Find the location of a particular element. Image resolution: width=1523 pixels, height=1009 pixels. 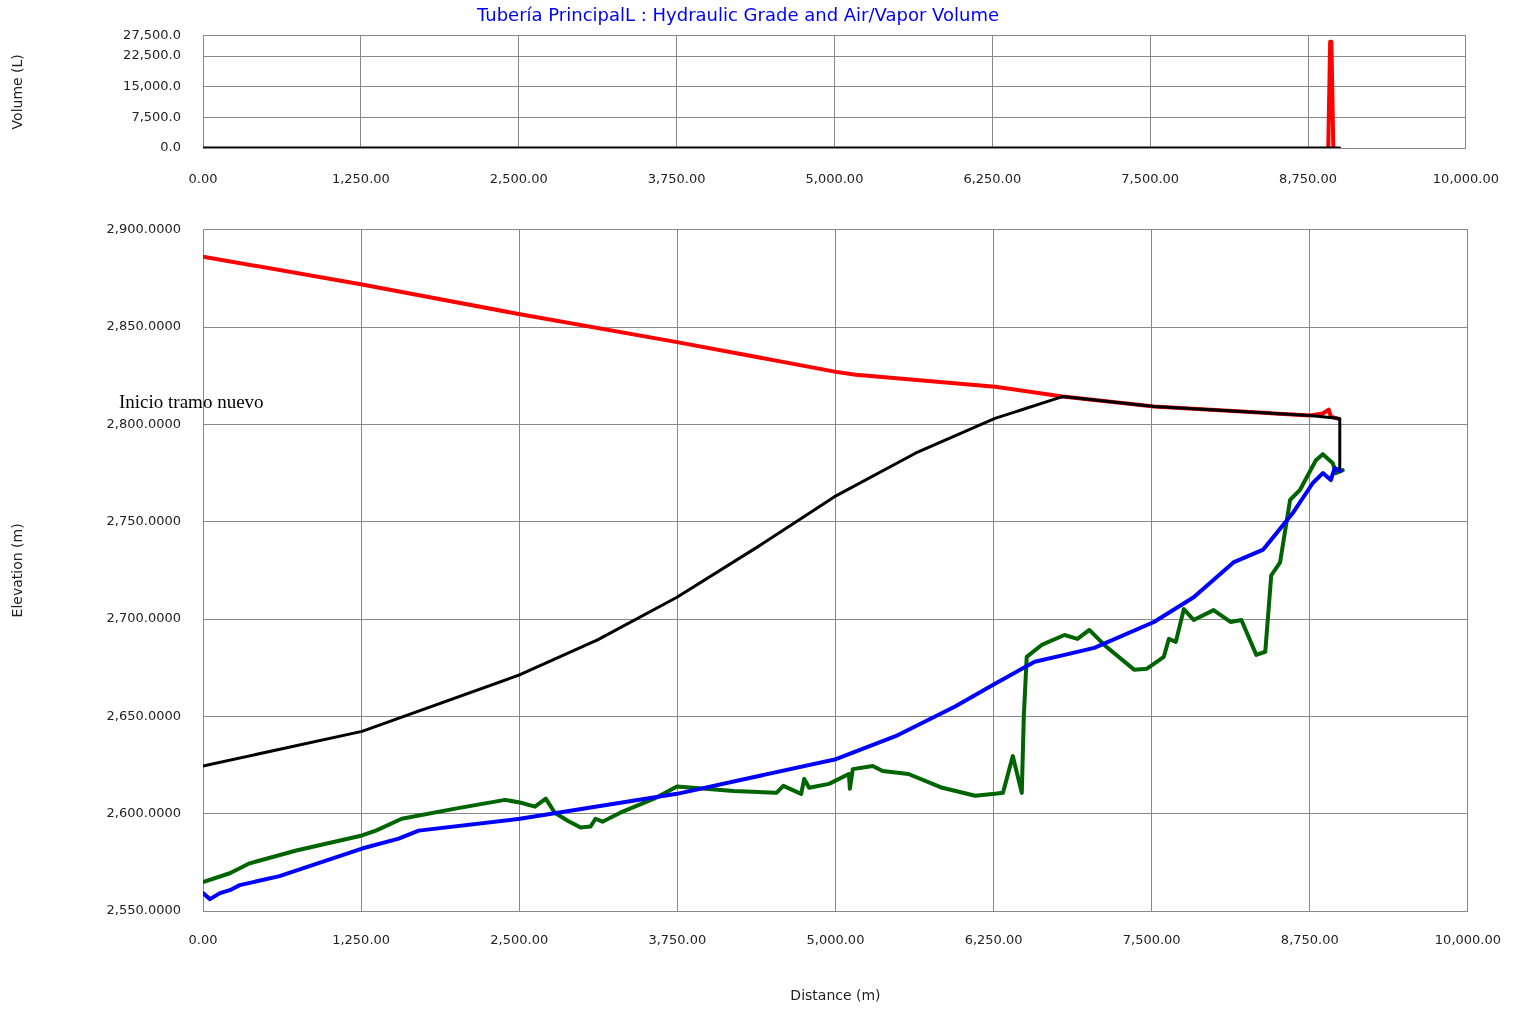

chart-title: Tubería PrincipalL : Hydraulic Grade and Air/Vapor Volume is located at coordinates (737, 15).